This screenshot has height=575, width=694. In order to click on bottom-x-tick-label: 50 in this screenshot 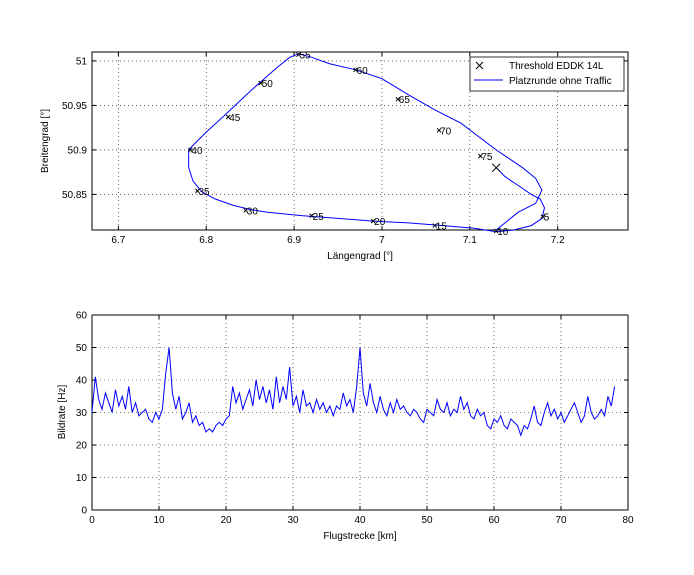, I will do `click(427, 520)`.